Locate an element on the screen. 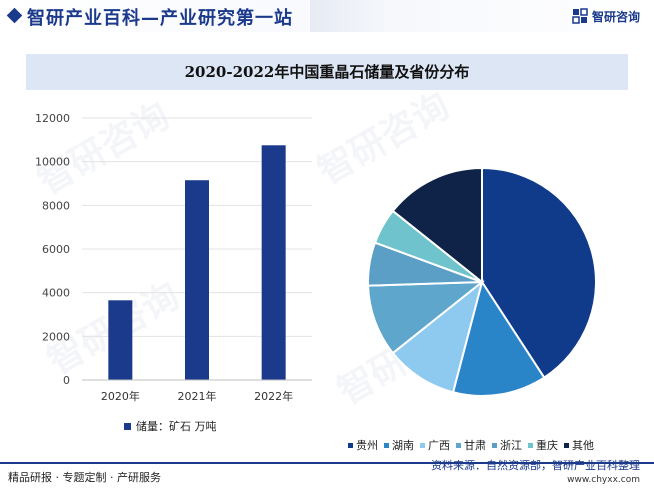 This screenshot has height=491, width=654. pie-legend-item: 广西 is located at coordinates (435, 445).